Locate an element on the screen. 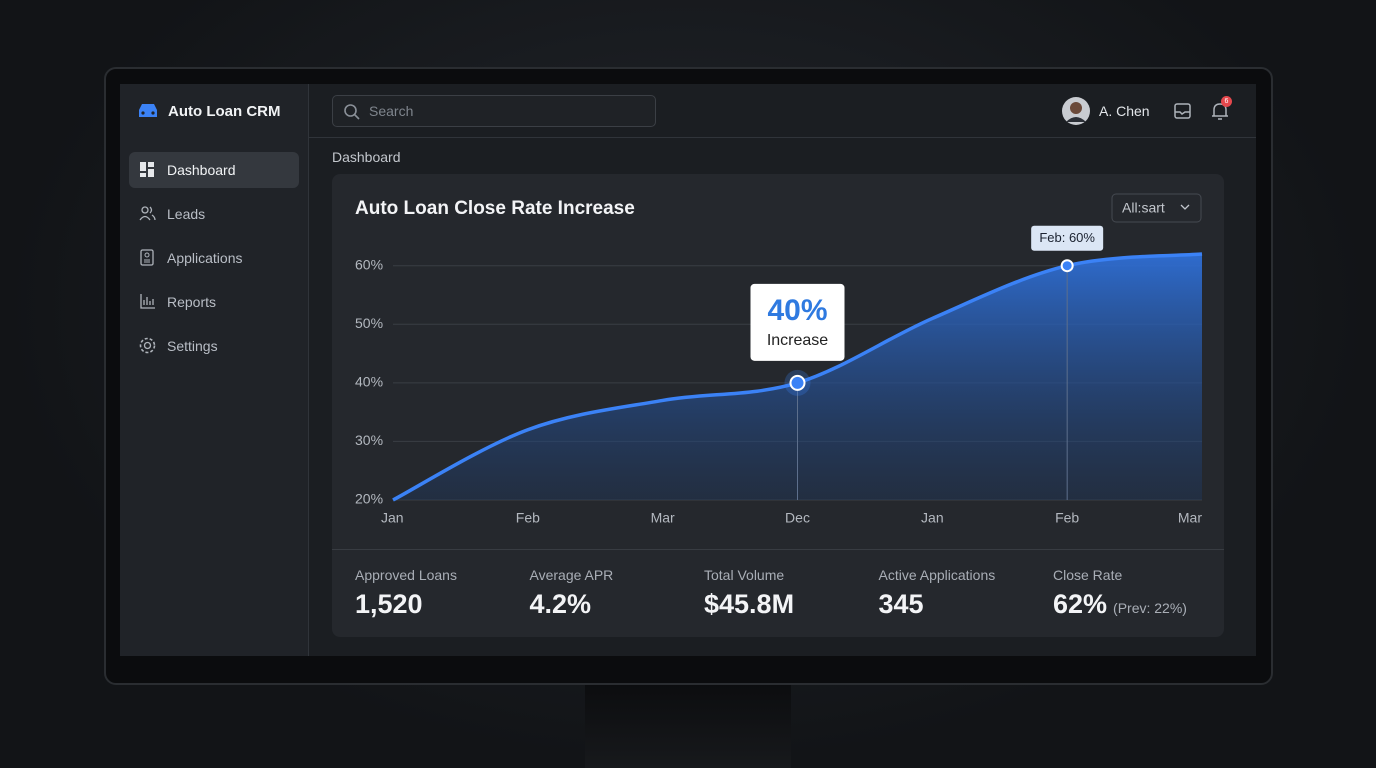  nav-label: Applications is located at coordinates (205, 258).